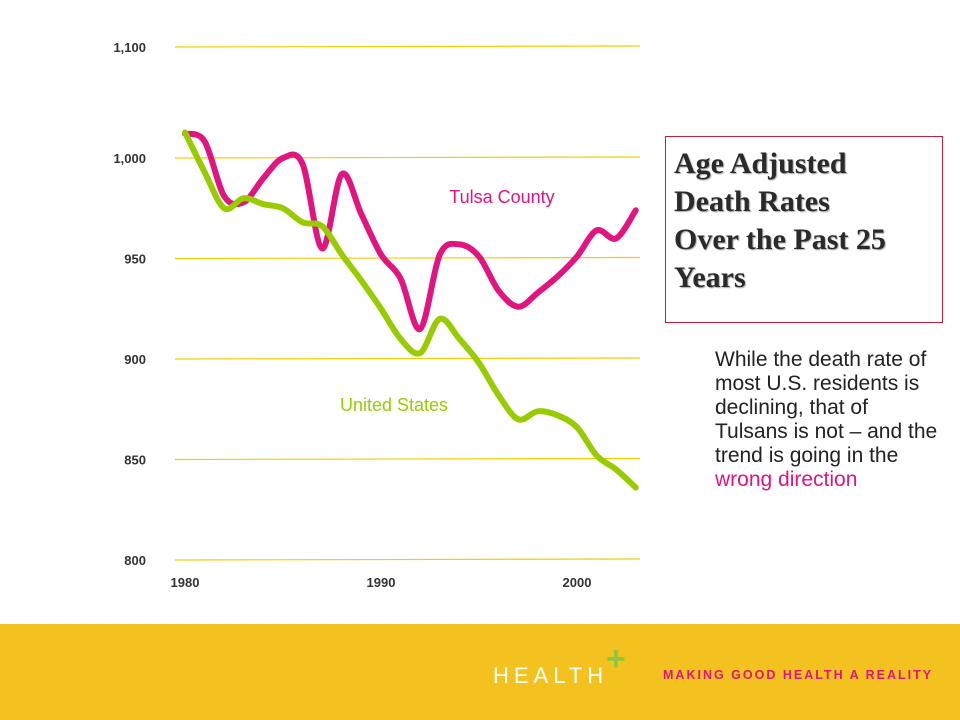  I want to click on y-tick-label: 1,000, so click(129, 158).